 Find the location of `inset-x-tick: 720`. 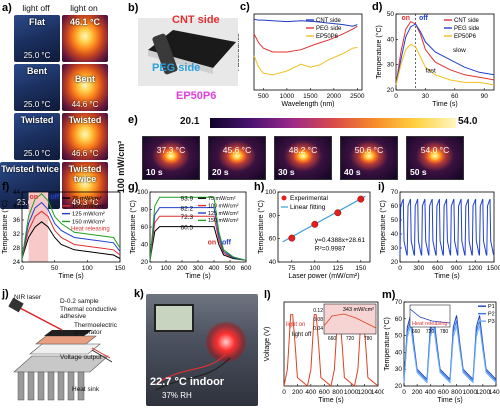

inset-x-tick: 720 is located at coordinates (430, 332).